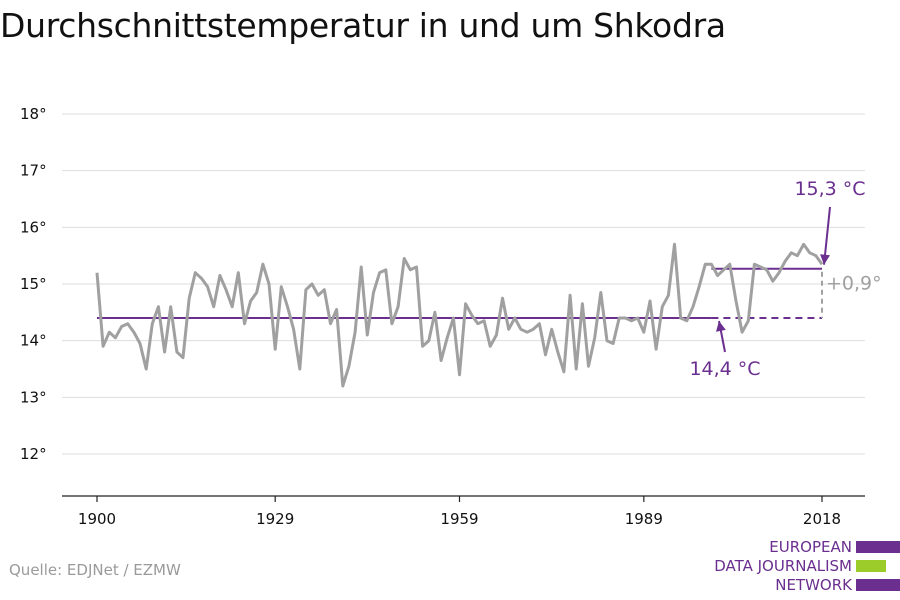  I want to click on logo-bars, so click(878, 569).